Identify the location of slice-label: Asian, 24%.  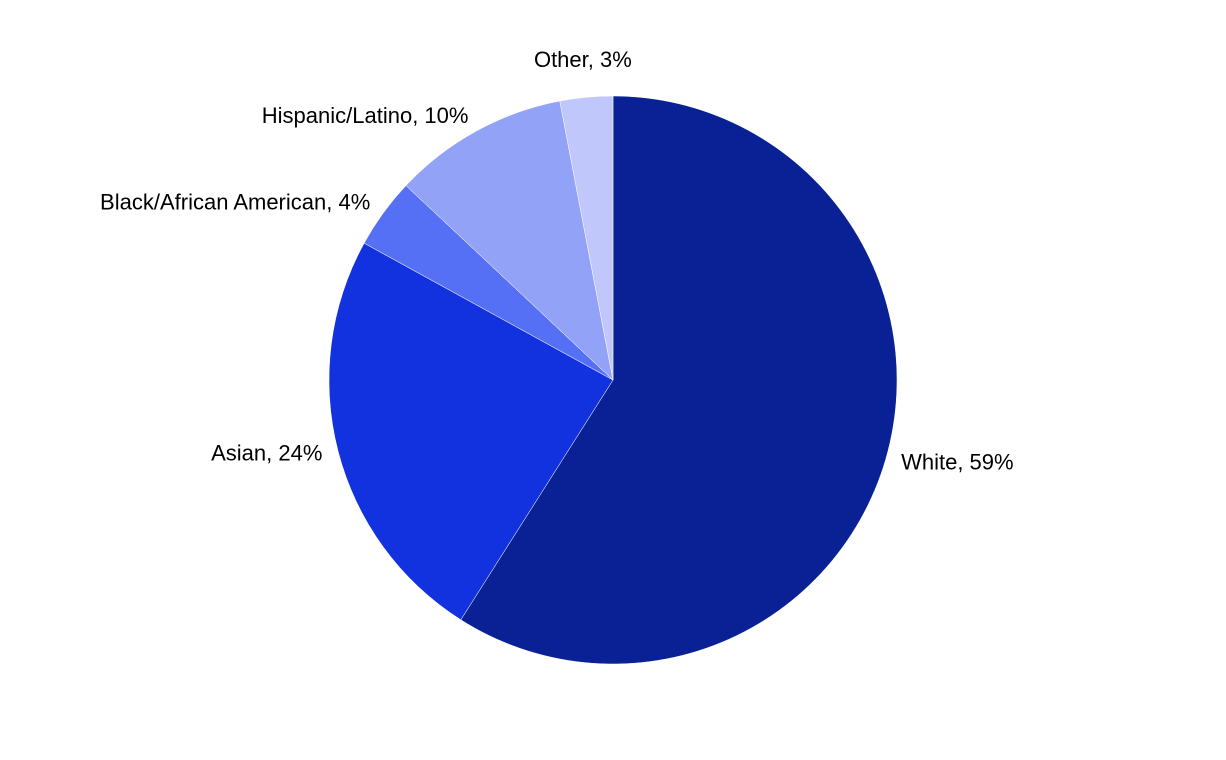
(266, 452).